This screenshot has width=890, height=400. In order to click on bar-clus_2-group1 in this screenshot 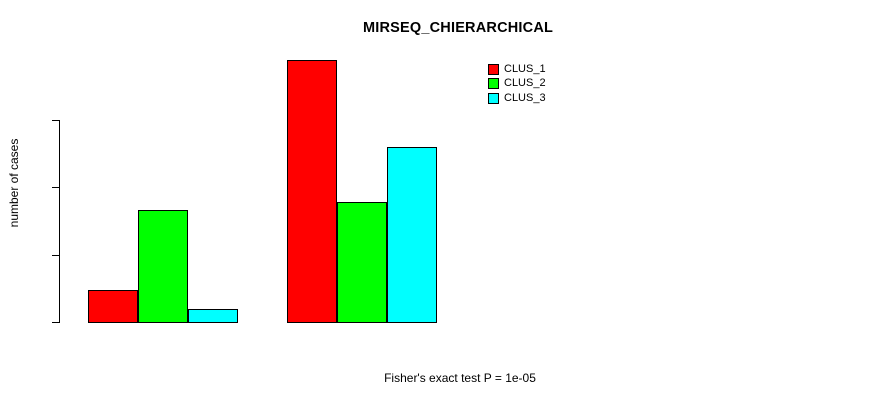, I will do `click(163, 266)`.